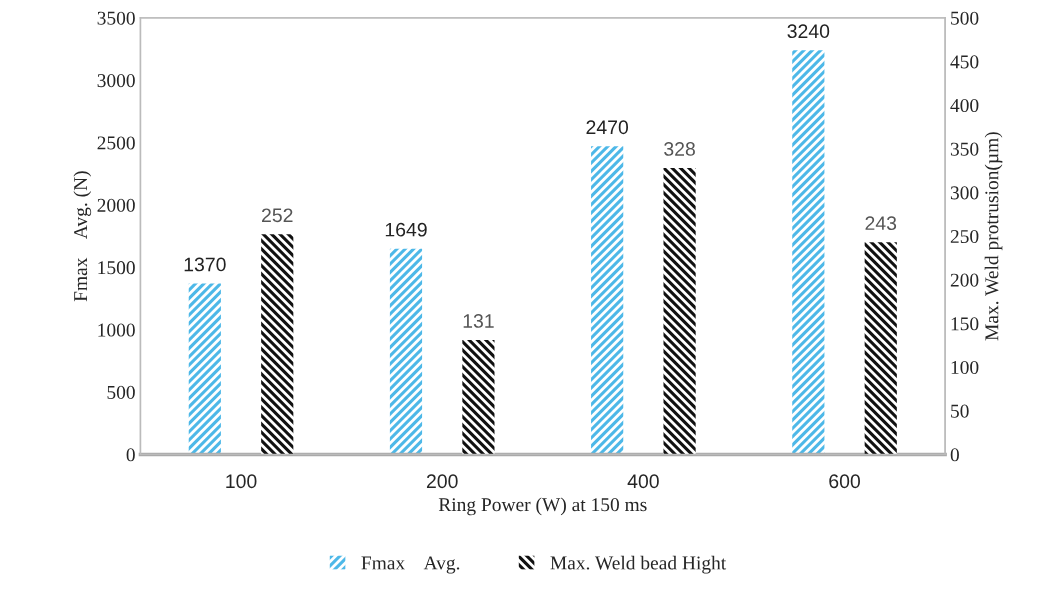 This screenshot has width=1056, height=594. Describe the element at coordinates (965, 324) in the screenshot. I see `y2-tick-label: 150` at that location.